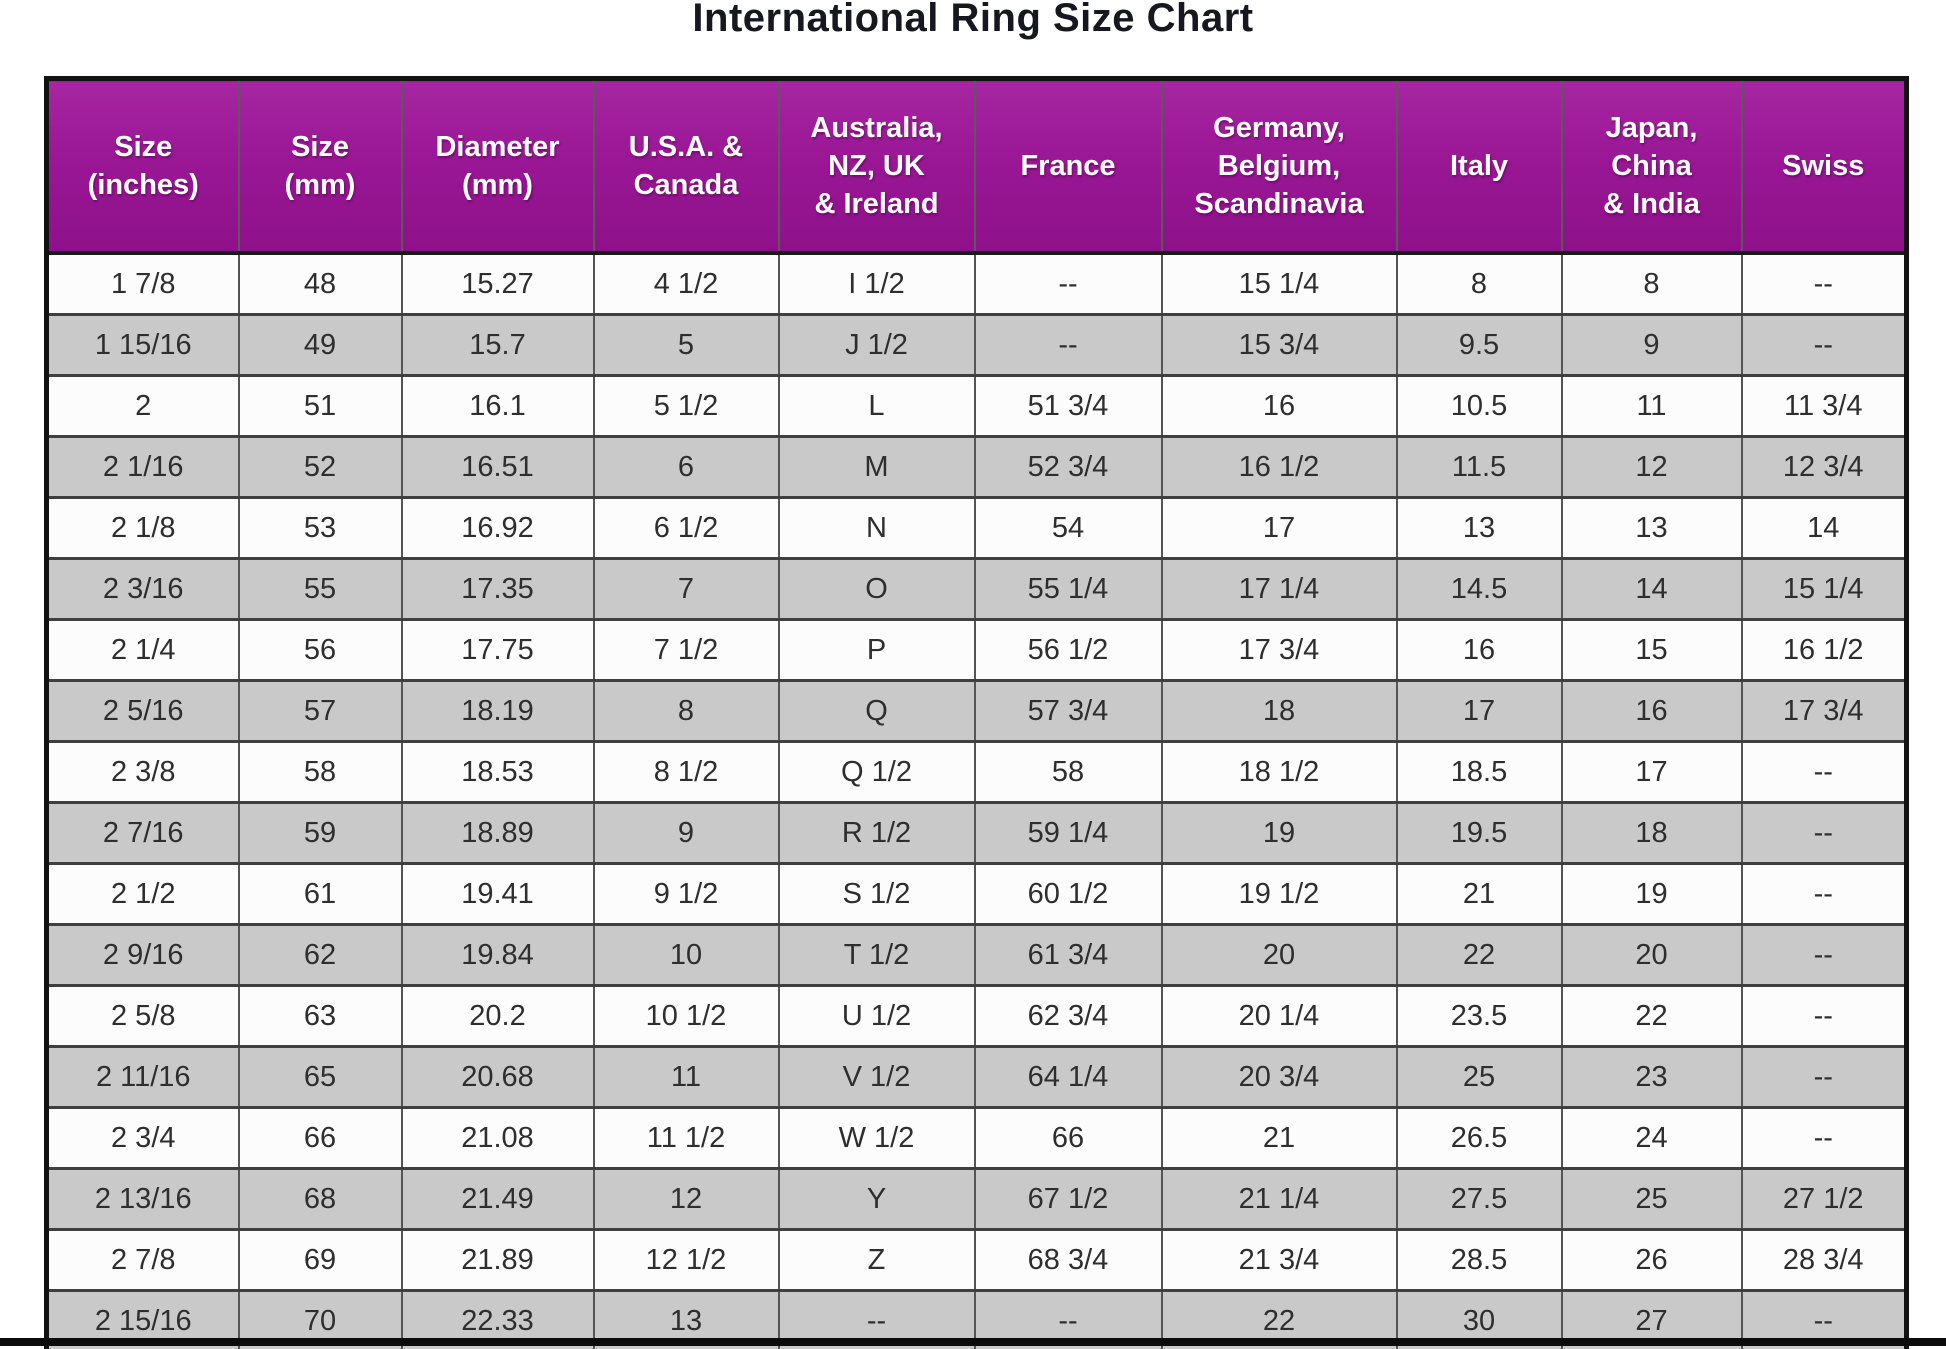  Describe the element at coordinates (1479, 1199) in the screenshot. I see `table-cell: 27.5` at that location.